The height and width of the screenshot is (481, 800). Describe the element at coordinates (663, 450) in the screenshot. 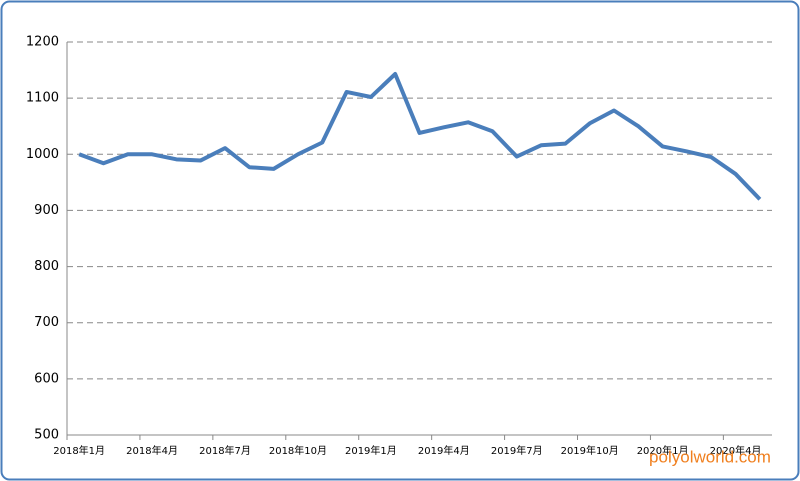

I see `x-tick-label: 2020年1月` at that location.